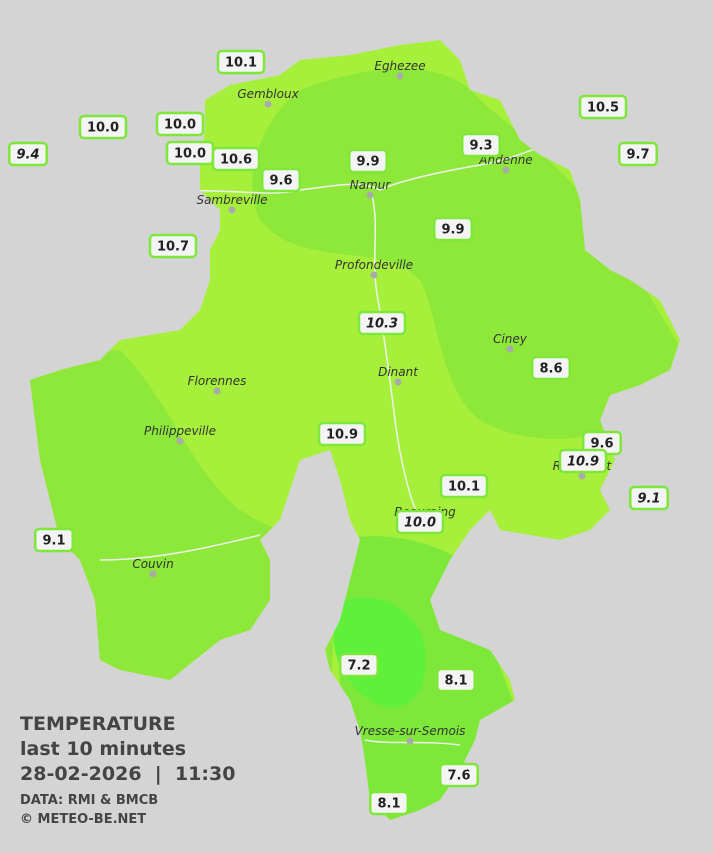  I want to click on station-value: 9.4, so click(27, 155).